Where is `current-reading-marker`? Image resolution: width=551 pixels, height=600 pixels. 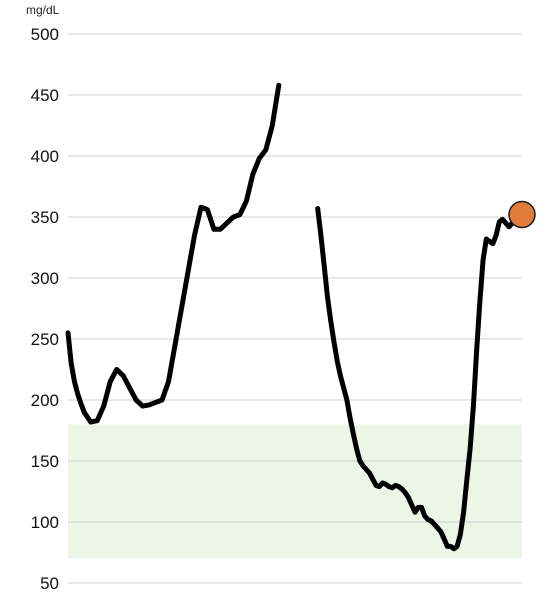 current-reading-marker is located at coordinates (522, 214).